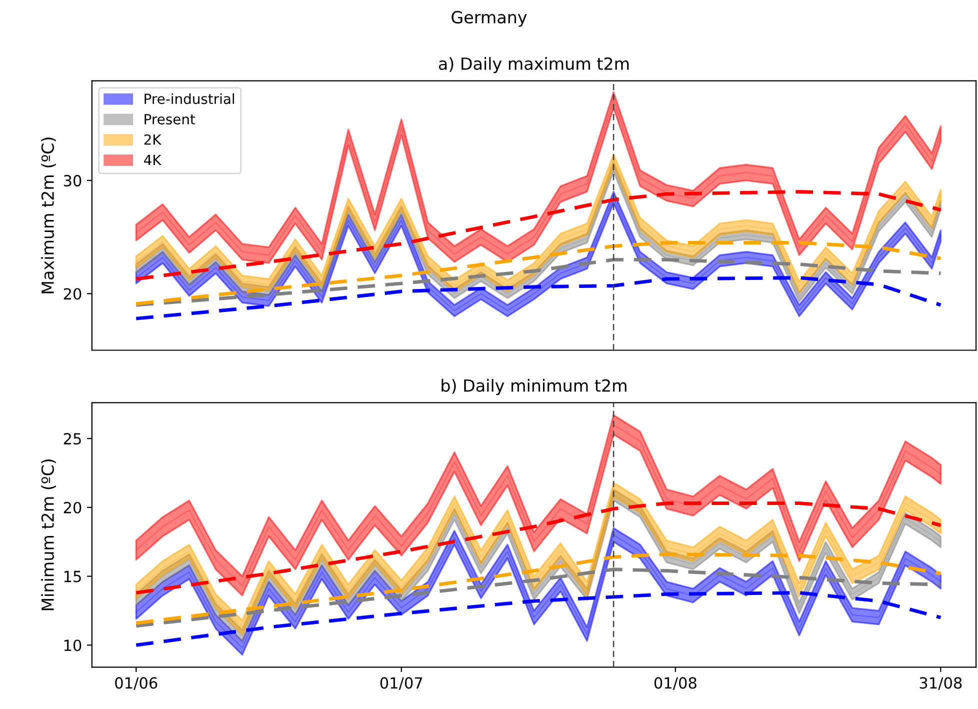  What do you see at coordinates (489, 18) in the screenshot?
I see `chart-title: Germany` at bounding box center [489, 18].